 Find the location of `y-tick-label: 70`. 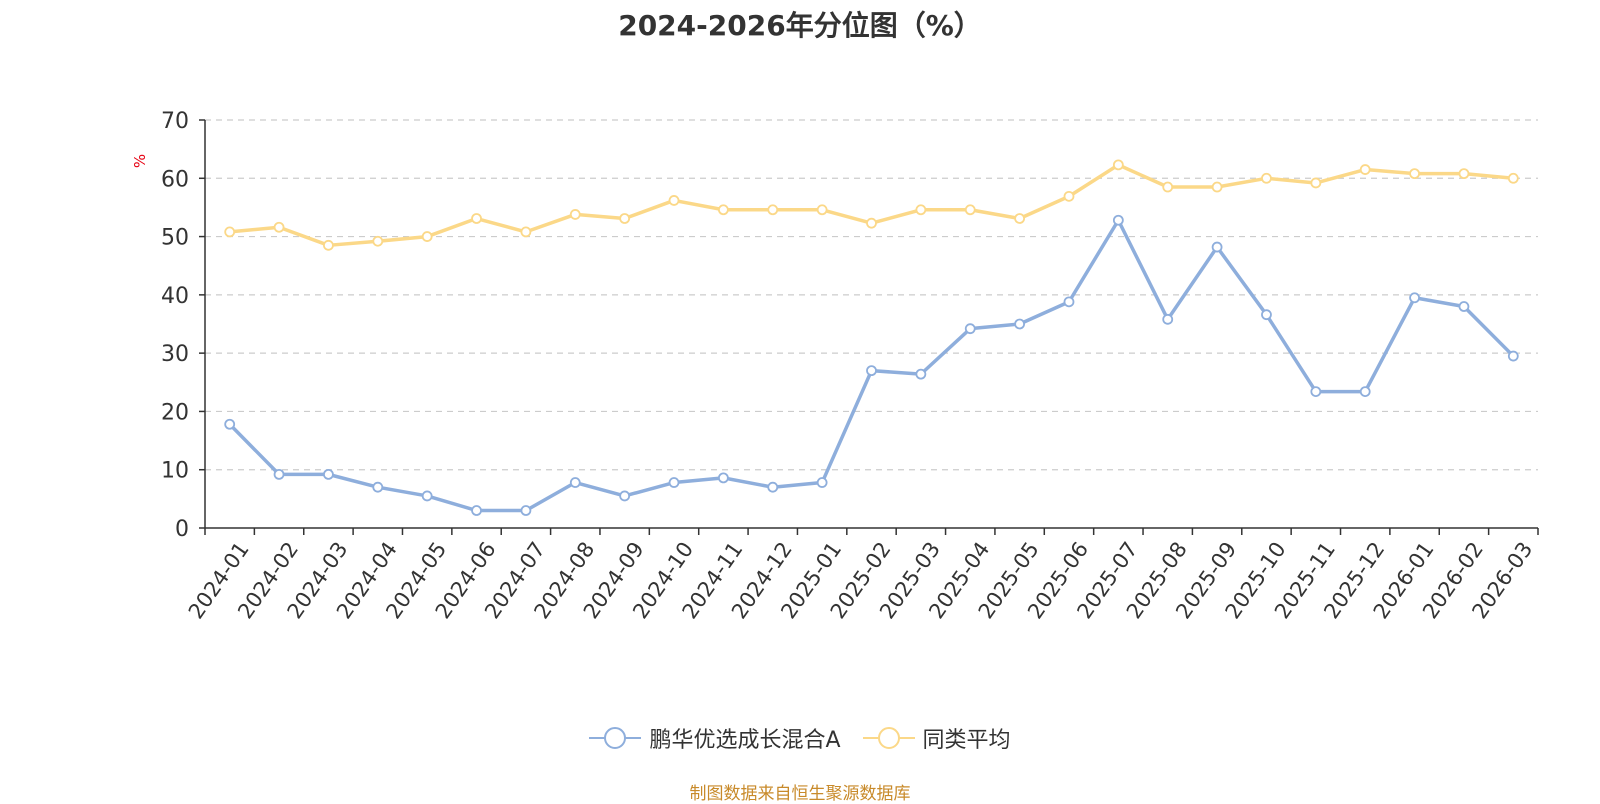

y-tick-label: 70 is located at coordinates (175, 121).